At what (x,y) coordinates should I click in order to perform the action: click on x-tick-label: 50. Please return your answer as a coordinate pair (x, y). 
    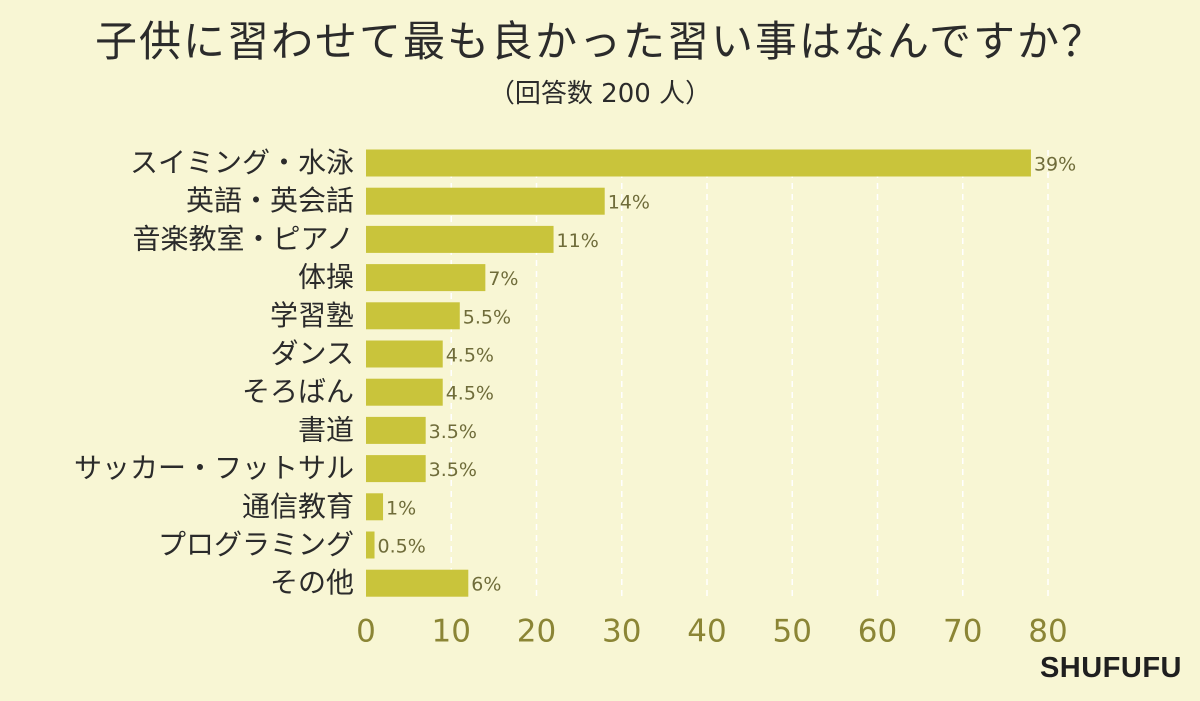
    Looking at the image, I should click on (792, 632).